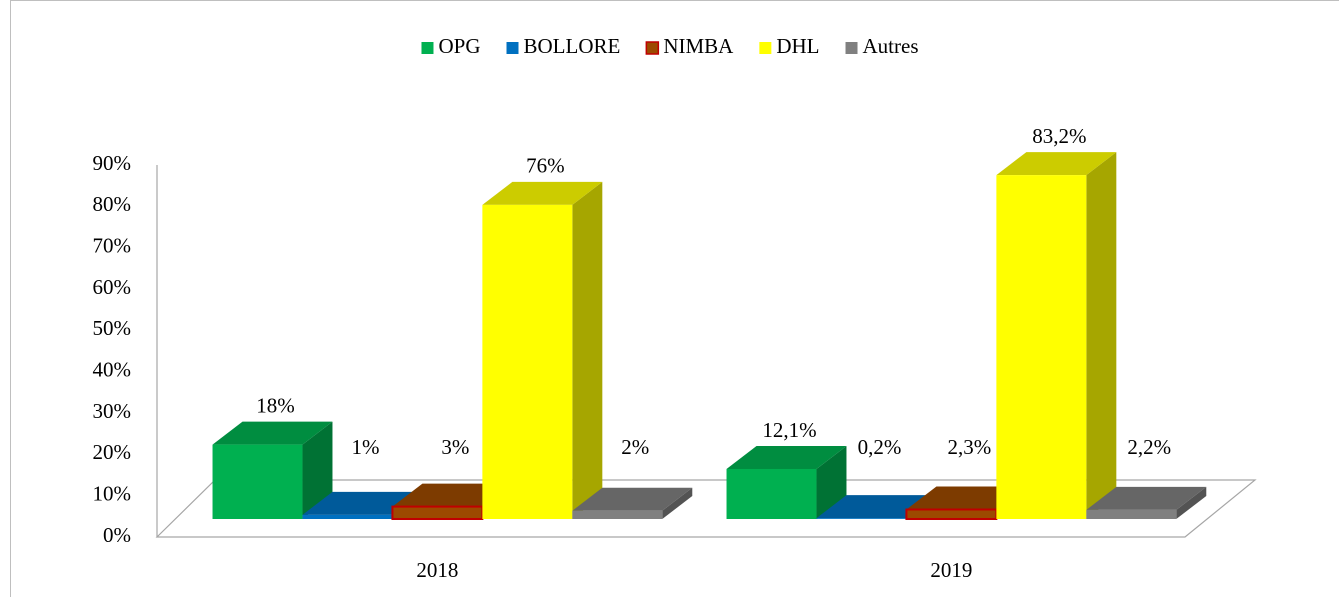 This screenshot has width=1339, height=597. I want to click on data-label: 0,2%, so click(880, 447).